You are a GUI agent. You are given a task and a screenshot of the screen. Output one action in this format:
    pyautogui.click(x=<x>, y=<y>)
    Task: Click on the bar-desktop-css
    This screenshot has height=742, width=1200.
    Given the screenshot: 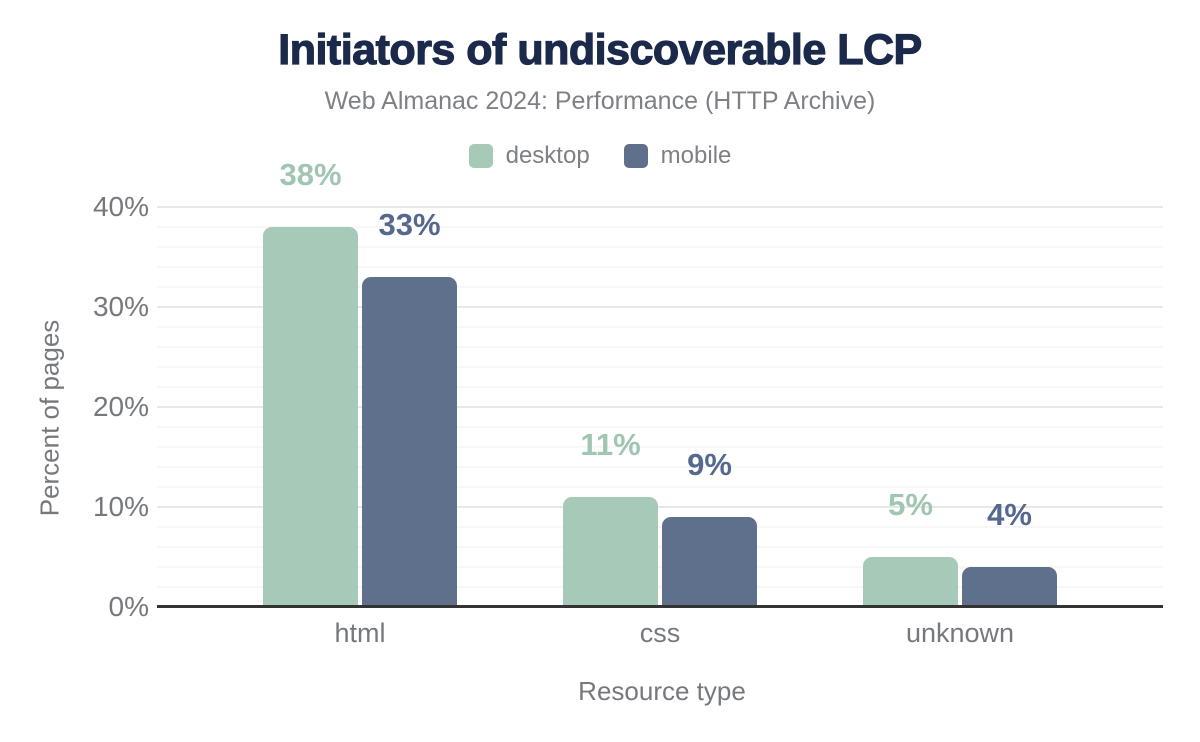 What is the action you would take?
    pyautogui.click(x=610, y=552)
    